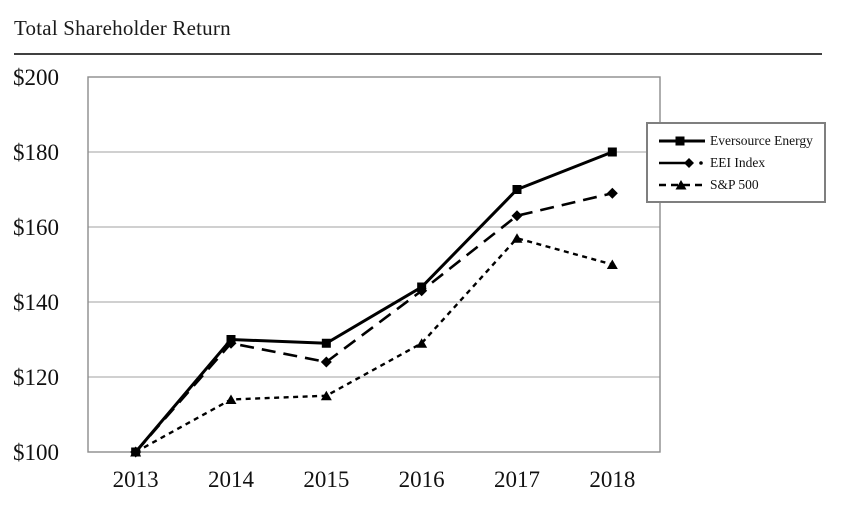 Image resolution: width=841 pixels, height=512 pixels. Describe the element at coordinates (612, 152) in the screenshot. I see `marker-square-2018` at that location.